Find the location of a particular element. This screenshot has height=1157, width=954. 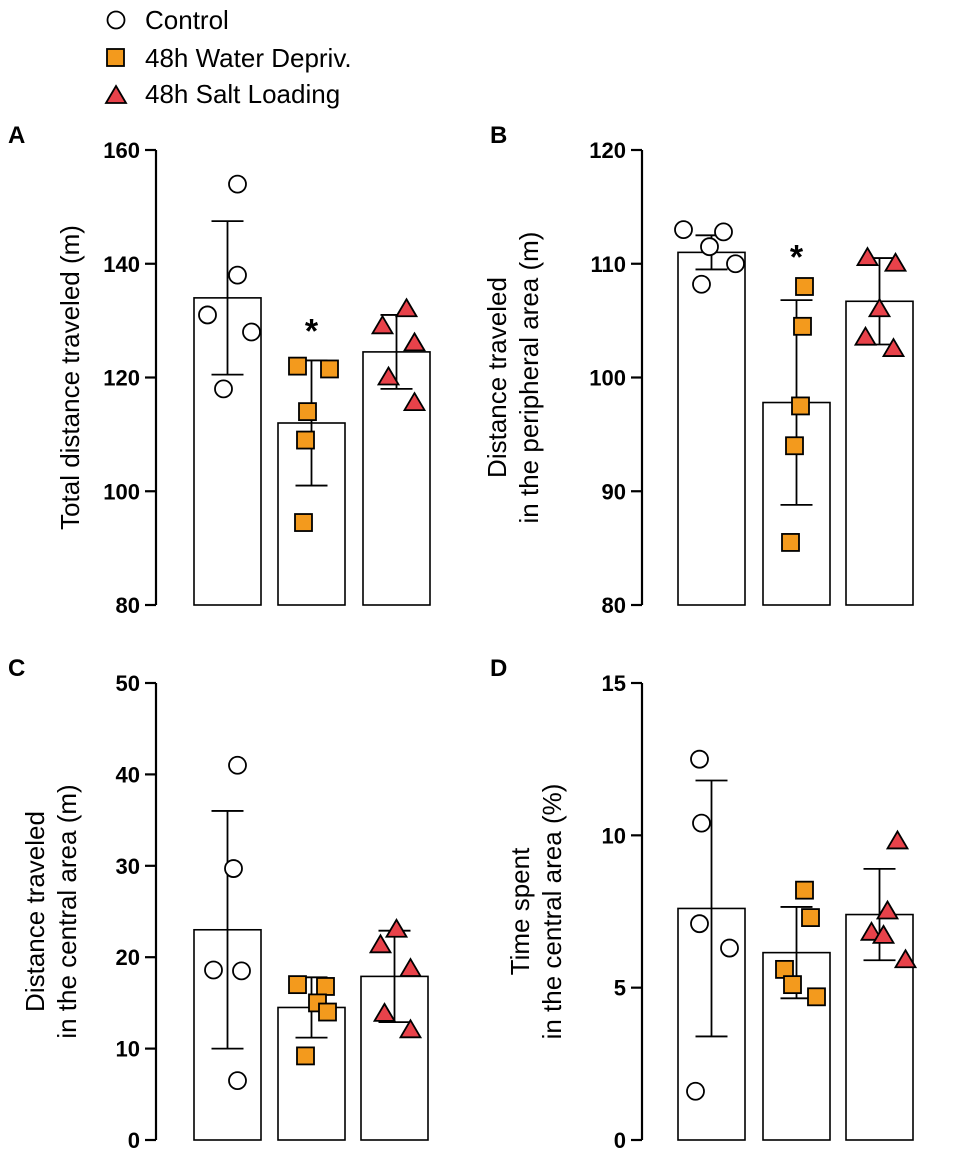

y-tick-label: 160 is located at coordinates (121, 150).